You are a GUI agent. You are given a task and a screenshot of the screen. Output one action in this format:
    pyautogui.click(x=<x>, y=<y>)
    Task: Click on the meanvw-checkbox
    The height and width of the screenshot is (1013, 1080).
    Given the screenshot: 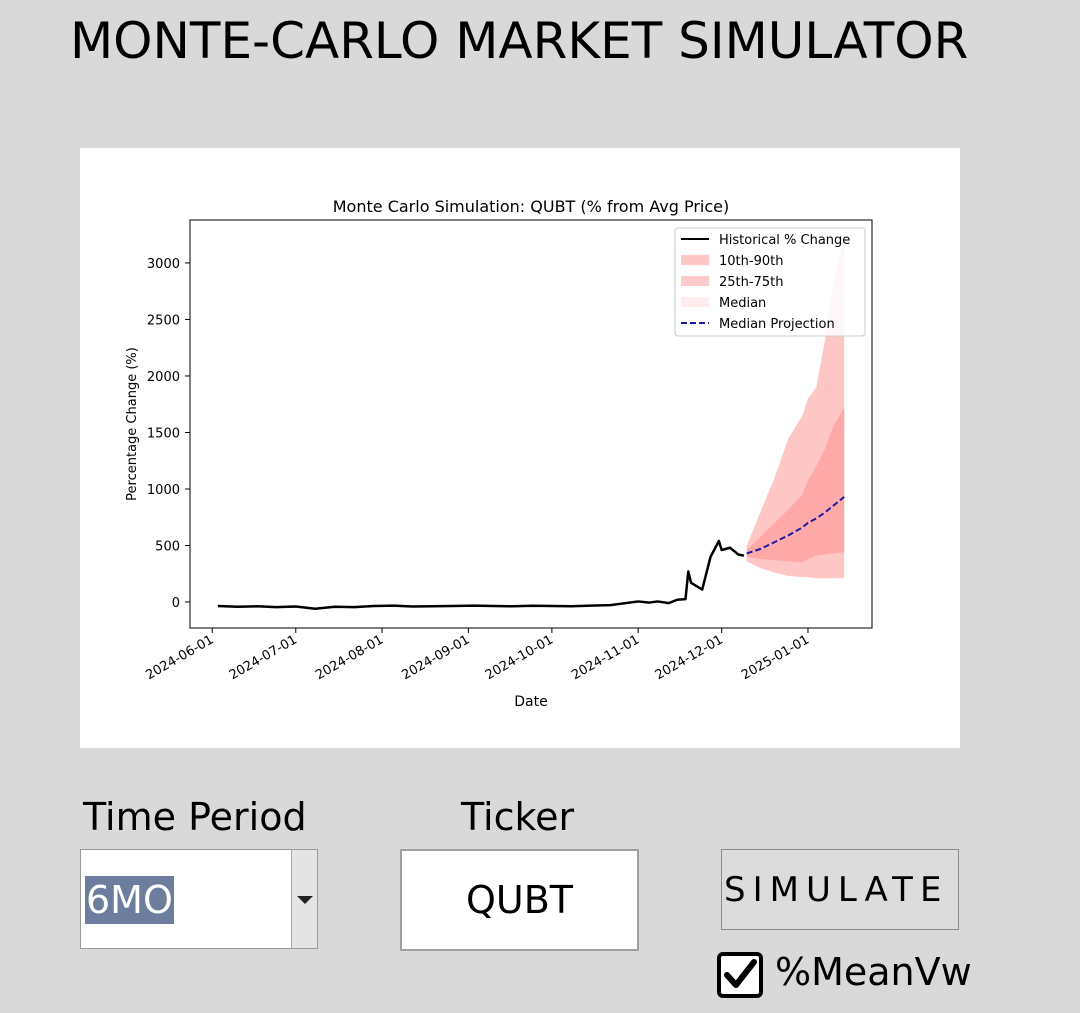 What is the action you would take?
    pyautogui.click(x=740, y=975)
    